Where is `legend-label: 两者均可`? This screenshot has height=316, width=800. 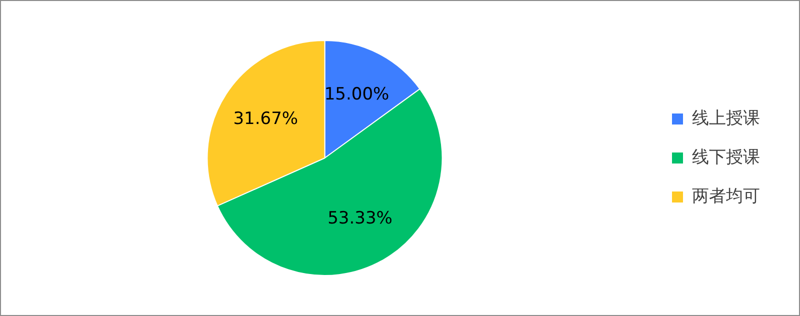 legend-label: 两者均可 is located at coordinates (726, 196).